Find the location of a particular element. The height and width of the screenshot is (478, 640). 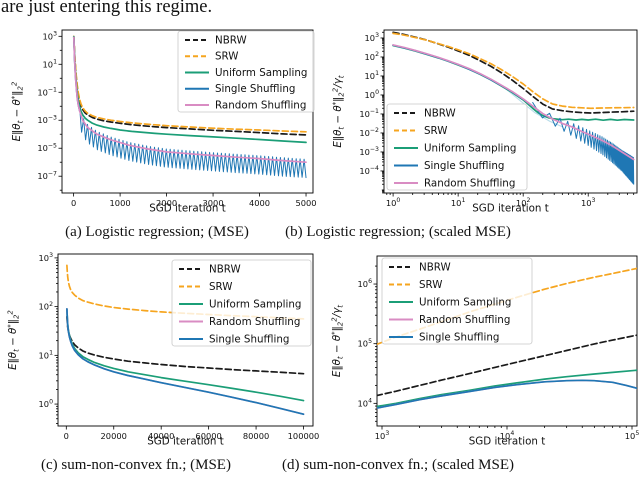

x-tick-label: 5000 is located at coordinates (305, 203).